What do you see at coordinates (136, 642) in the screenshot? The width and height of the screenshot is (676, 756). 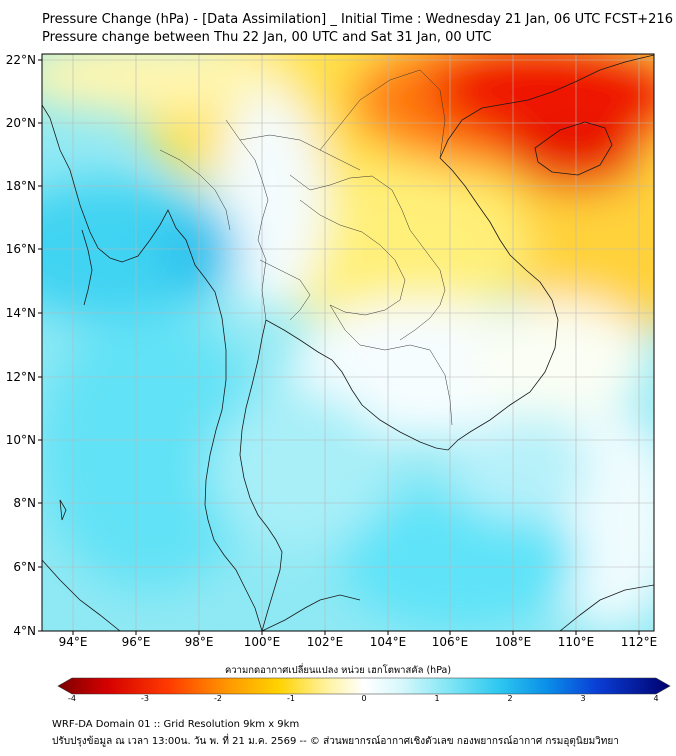 I see `lon-tick-label: 96°E` at bounding box center [136, 642].